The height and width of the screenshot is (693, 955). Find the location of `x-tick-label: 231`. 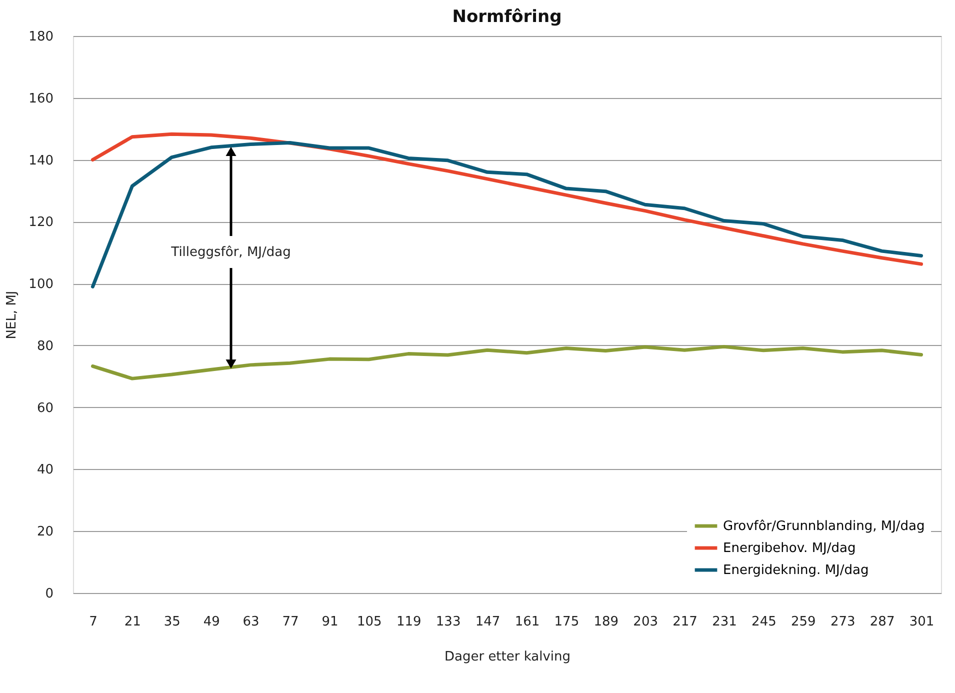

x-tick-label: 231 is located at coordinates (724, 622).